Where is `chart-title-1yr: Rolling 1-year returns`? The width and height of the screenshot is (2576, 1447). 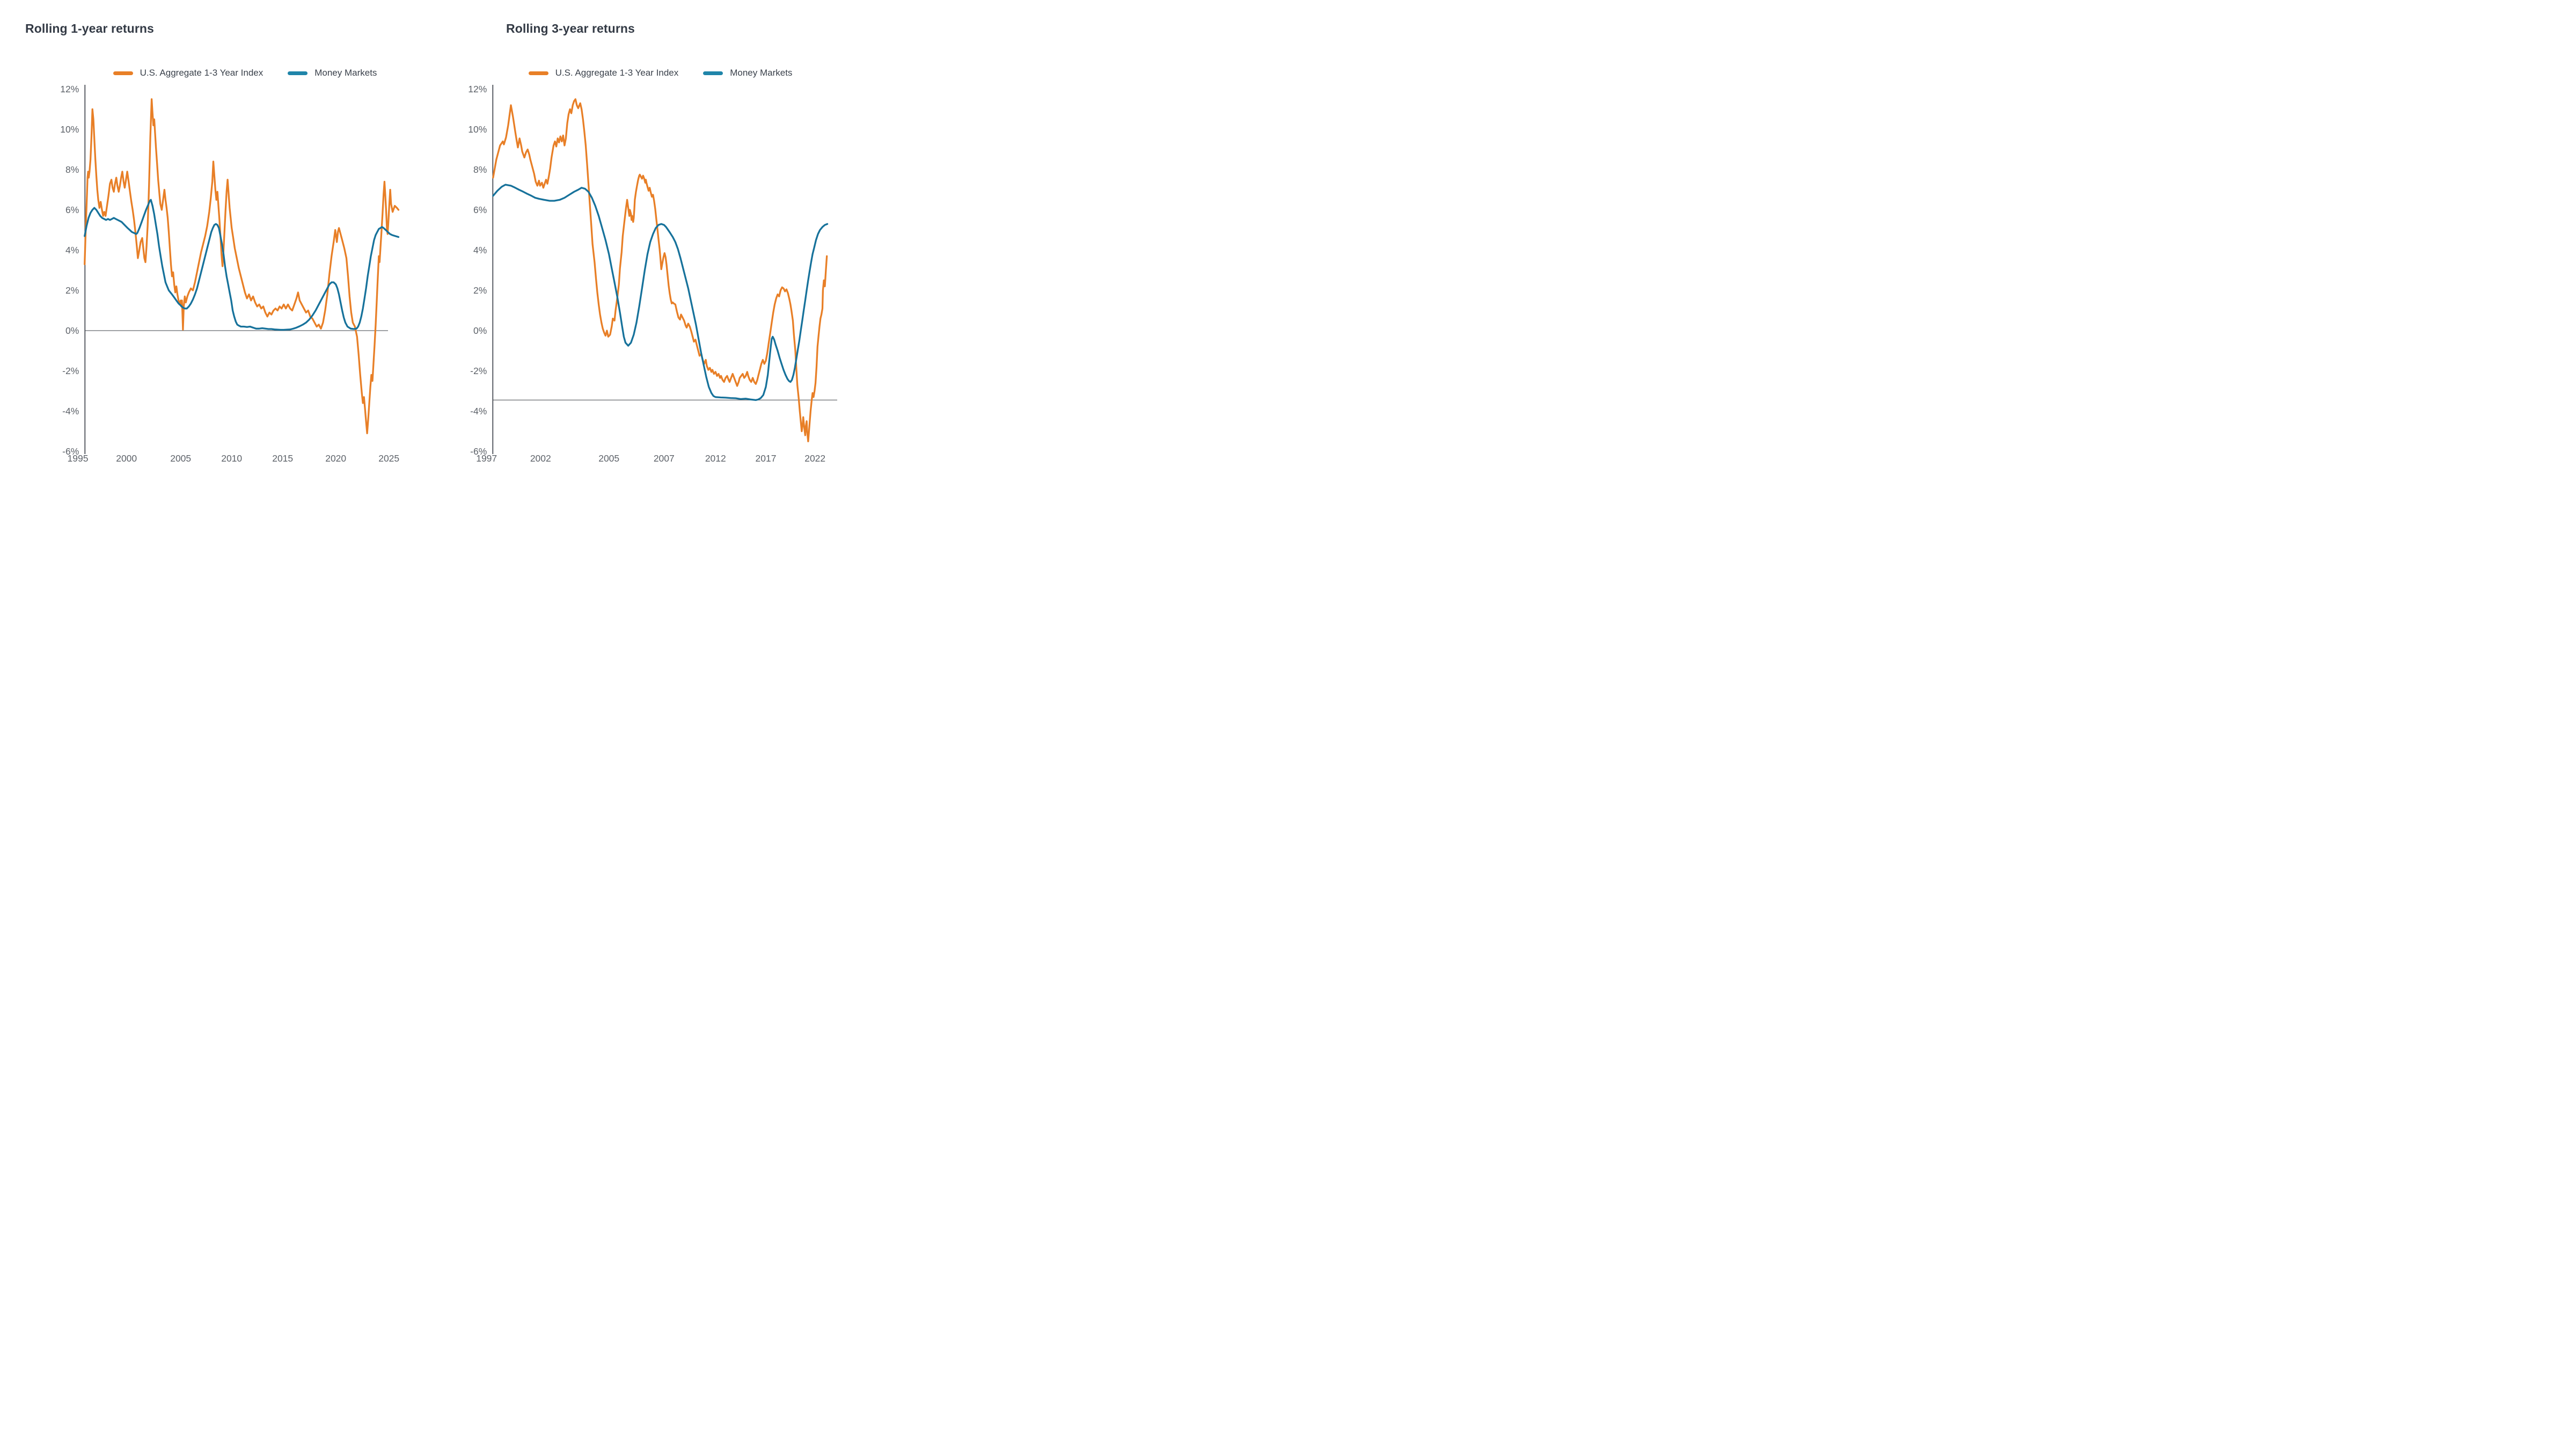
chart-title-1yr: Rolling 1-year returns is located at coordinates (89, 28).